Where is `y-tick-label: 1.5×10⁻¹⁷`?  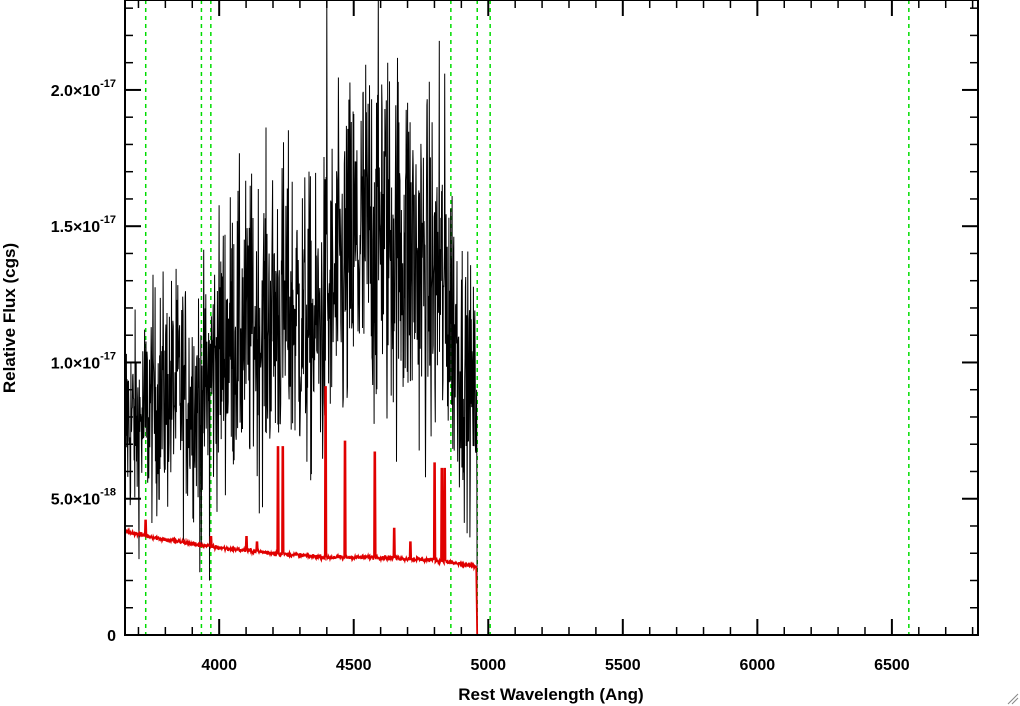 y-tick-label: 1.5×10⁻¹⁷ is located at coordinates (83, 225).